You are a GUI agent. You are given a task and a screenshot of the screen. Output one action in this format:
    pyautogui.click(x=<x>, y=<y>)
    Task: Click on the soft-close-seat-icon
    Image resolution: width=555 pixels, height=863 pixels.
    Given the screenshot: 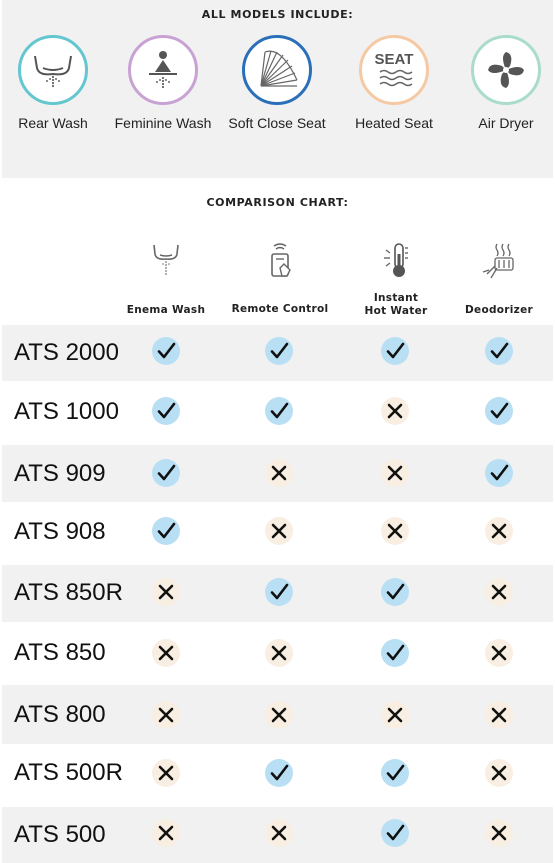 What is the action you would take?
    pyautogui.click(x=277, y=70)
    